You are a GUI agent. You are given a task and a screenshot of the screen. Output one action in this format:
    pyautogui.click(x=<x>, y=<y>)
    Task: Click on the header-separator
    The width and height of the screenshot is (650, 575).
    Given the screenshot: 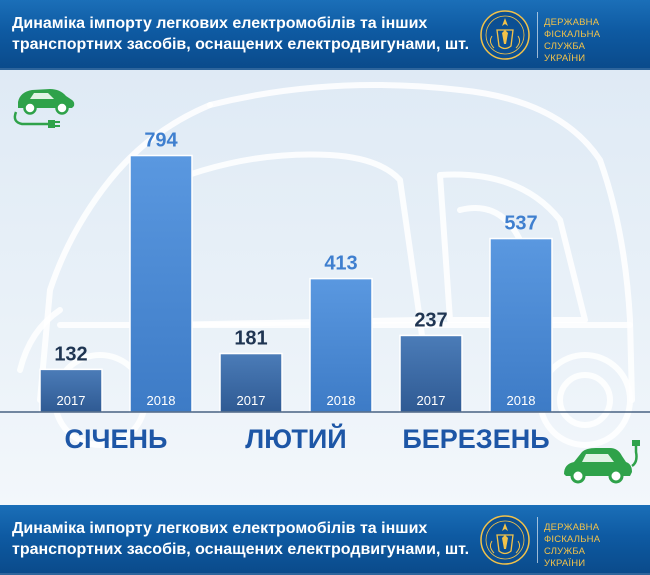 What is the action you would take?
    pyautogui.click(x=537, y=35)
    